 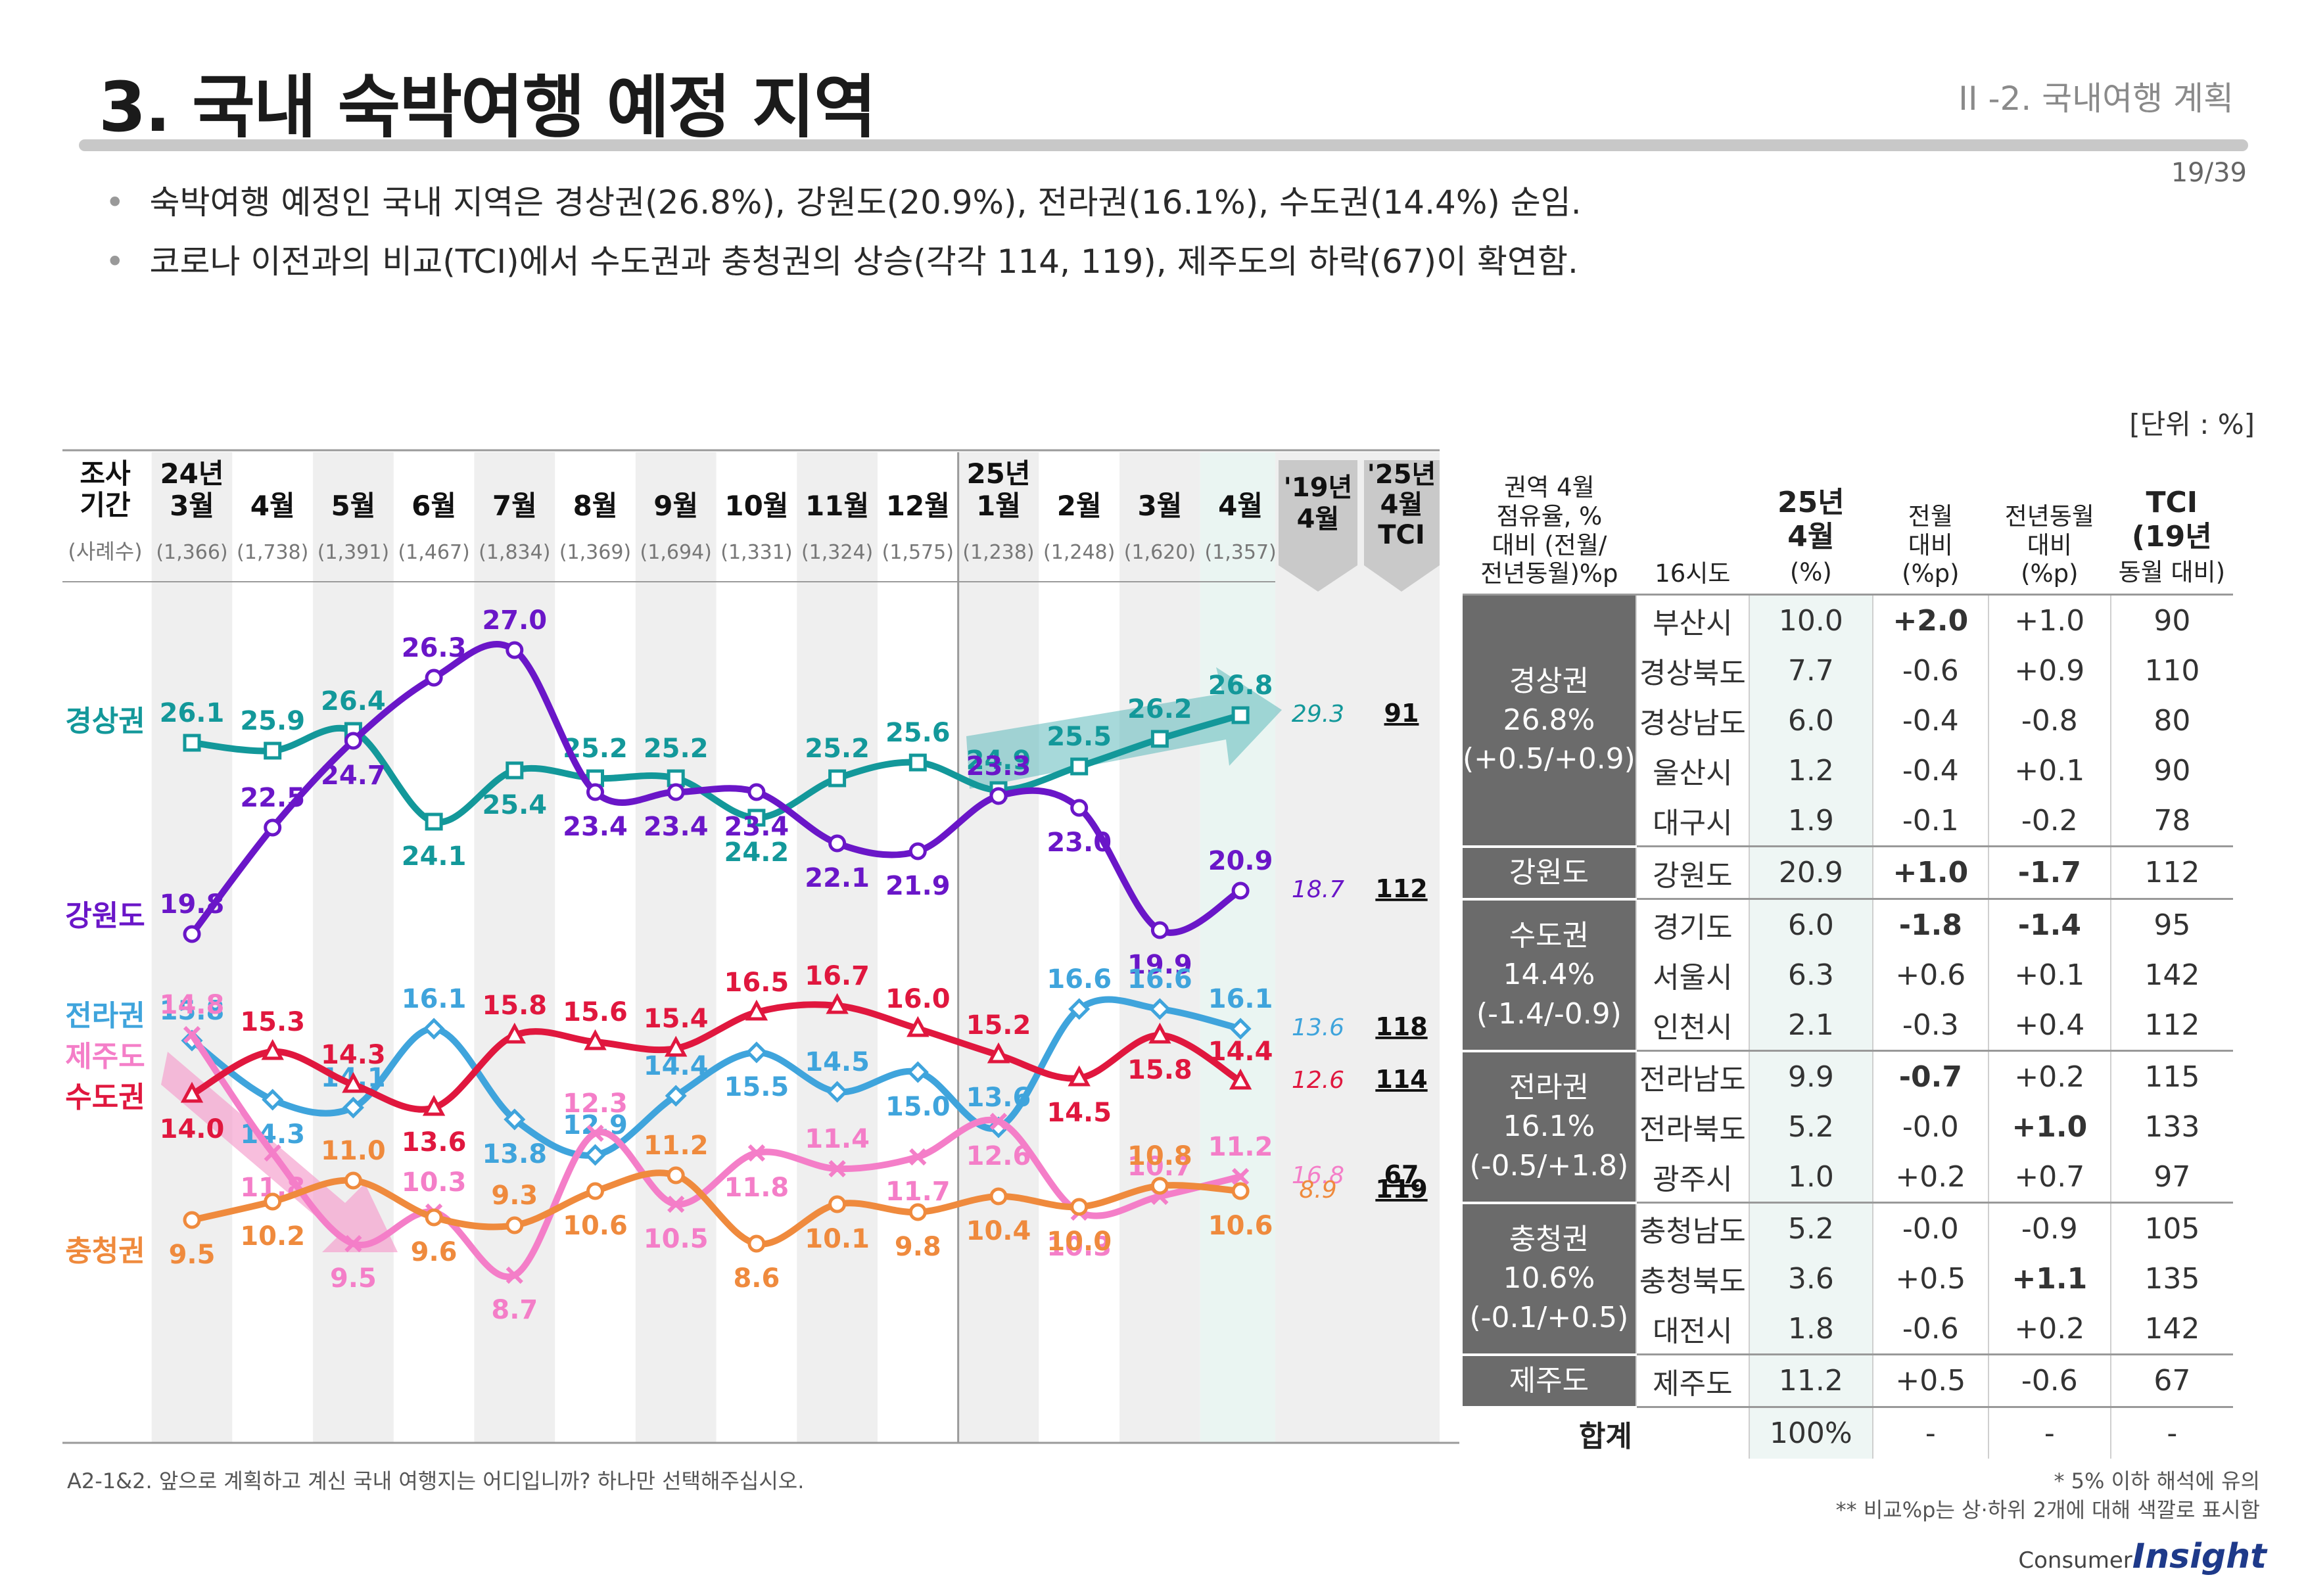 I want to click on period-month-label: 10월, so click(x=756, y=506).